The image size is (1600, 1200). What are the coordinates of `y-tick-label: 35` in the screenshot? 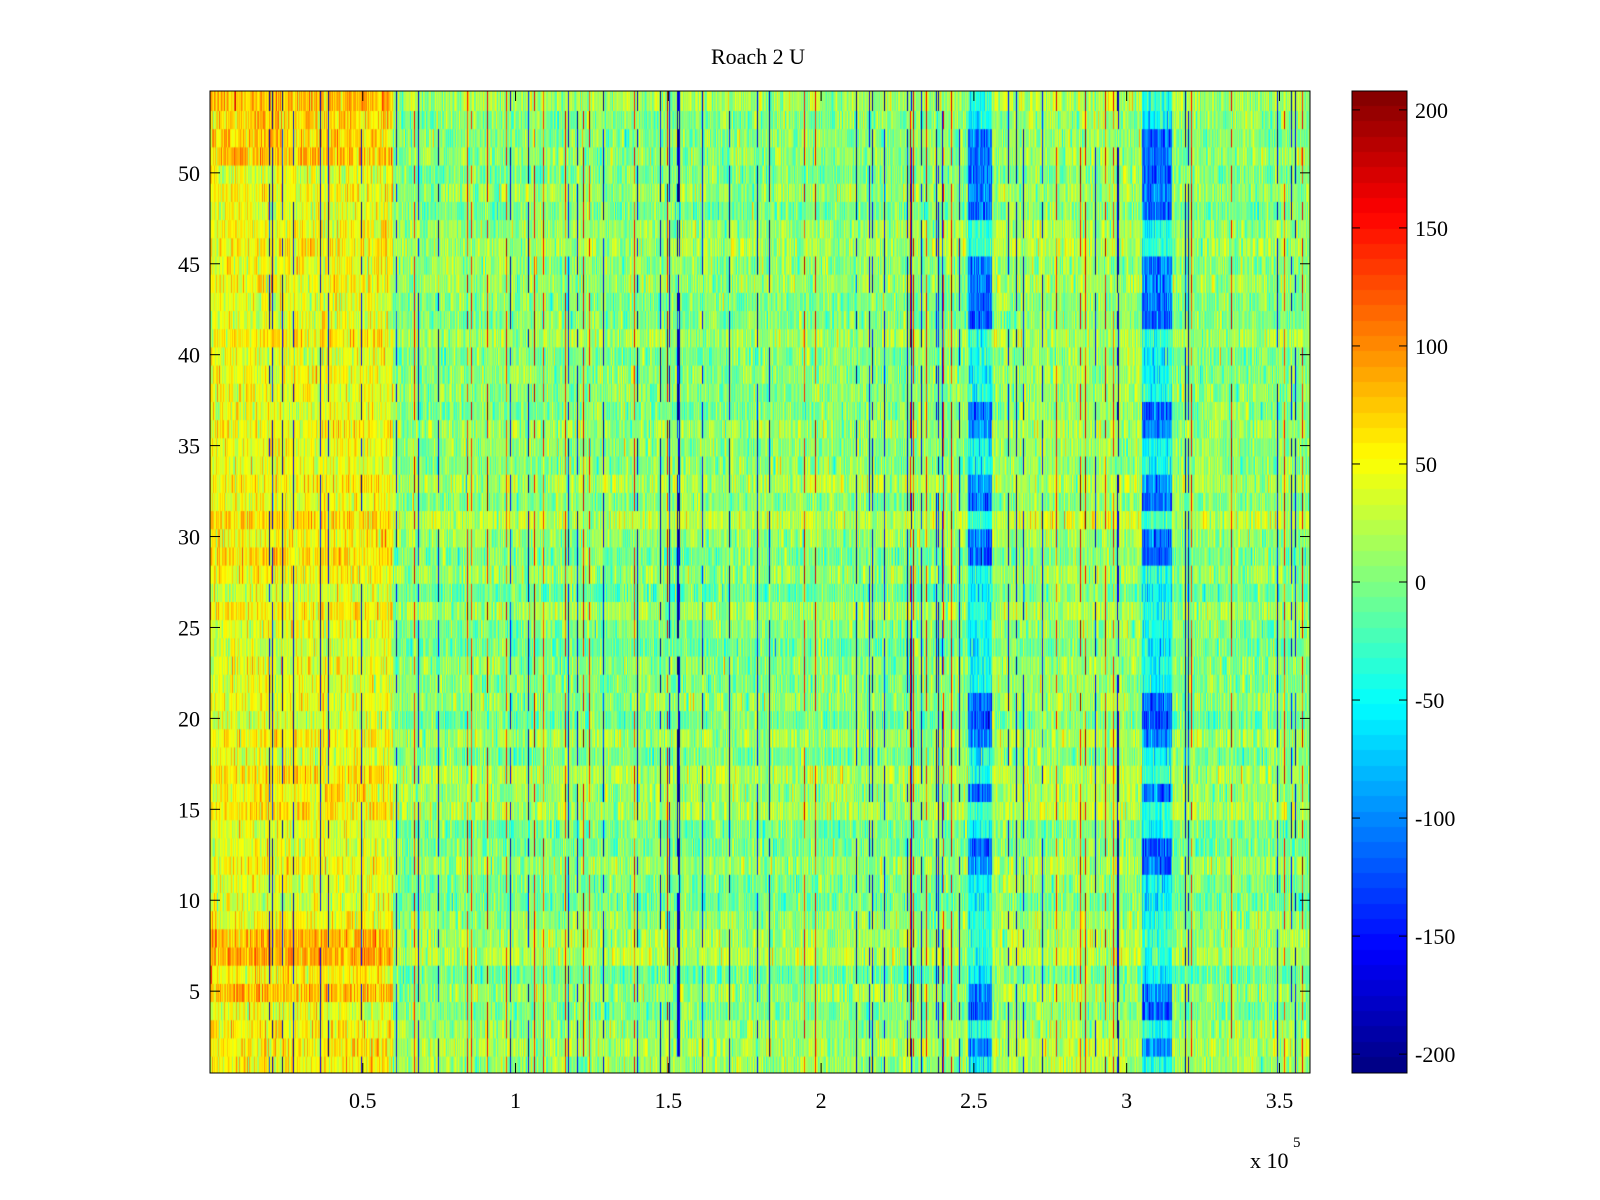 It's located at (189, 446).